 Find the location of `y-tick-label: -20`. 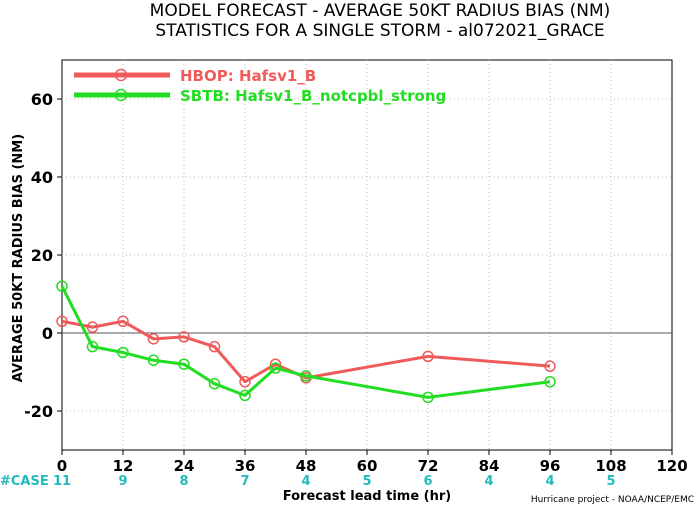

y-tick-label: -20 is located at coordinates (38, 411).